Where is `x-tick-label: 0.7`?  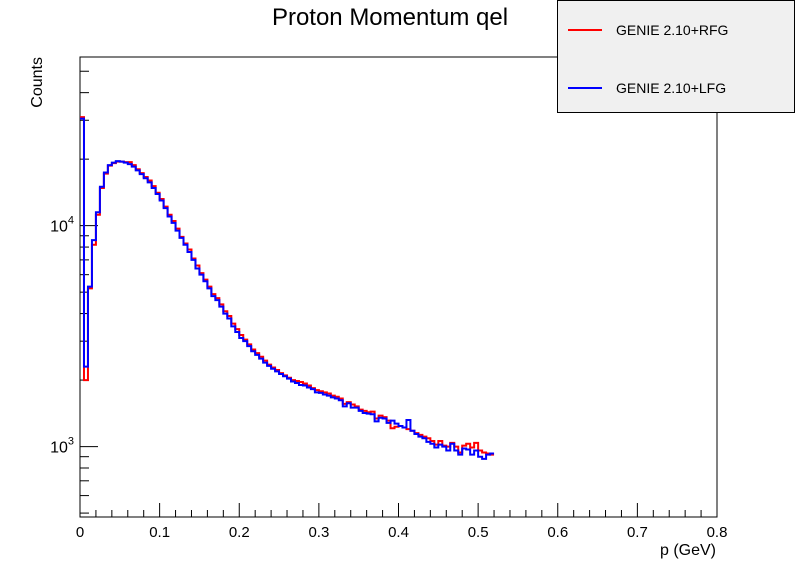 x-tick-label: 0.7 is located at coordinates (637, 532).